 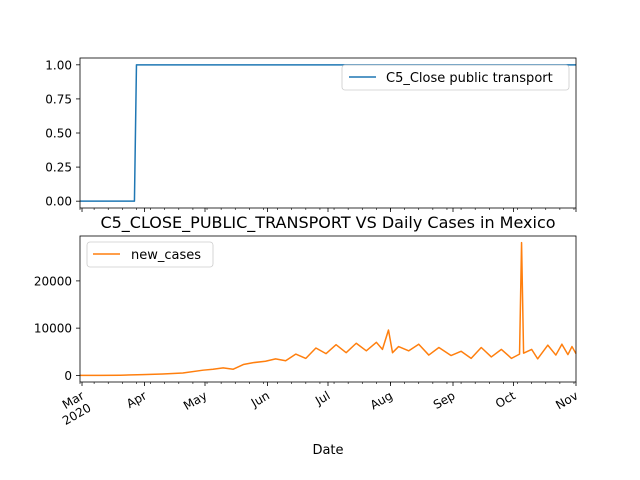 I want to click on x-tick-label: Sep, so click(x=444, y=399).